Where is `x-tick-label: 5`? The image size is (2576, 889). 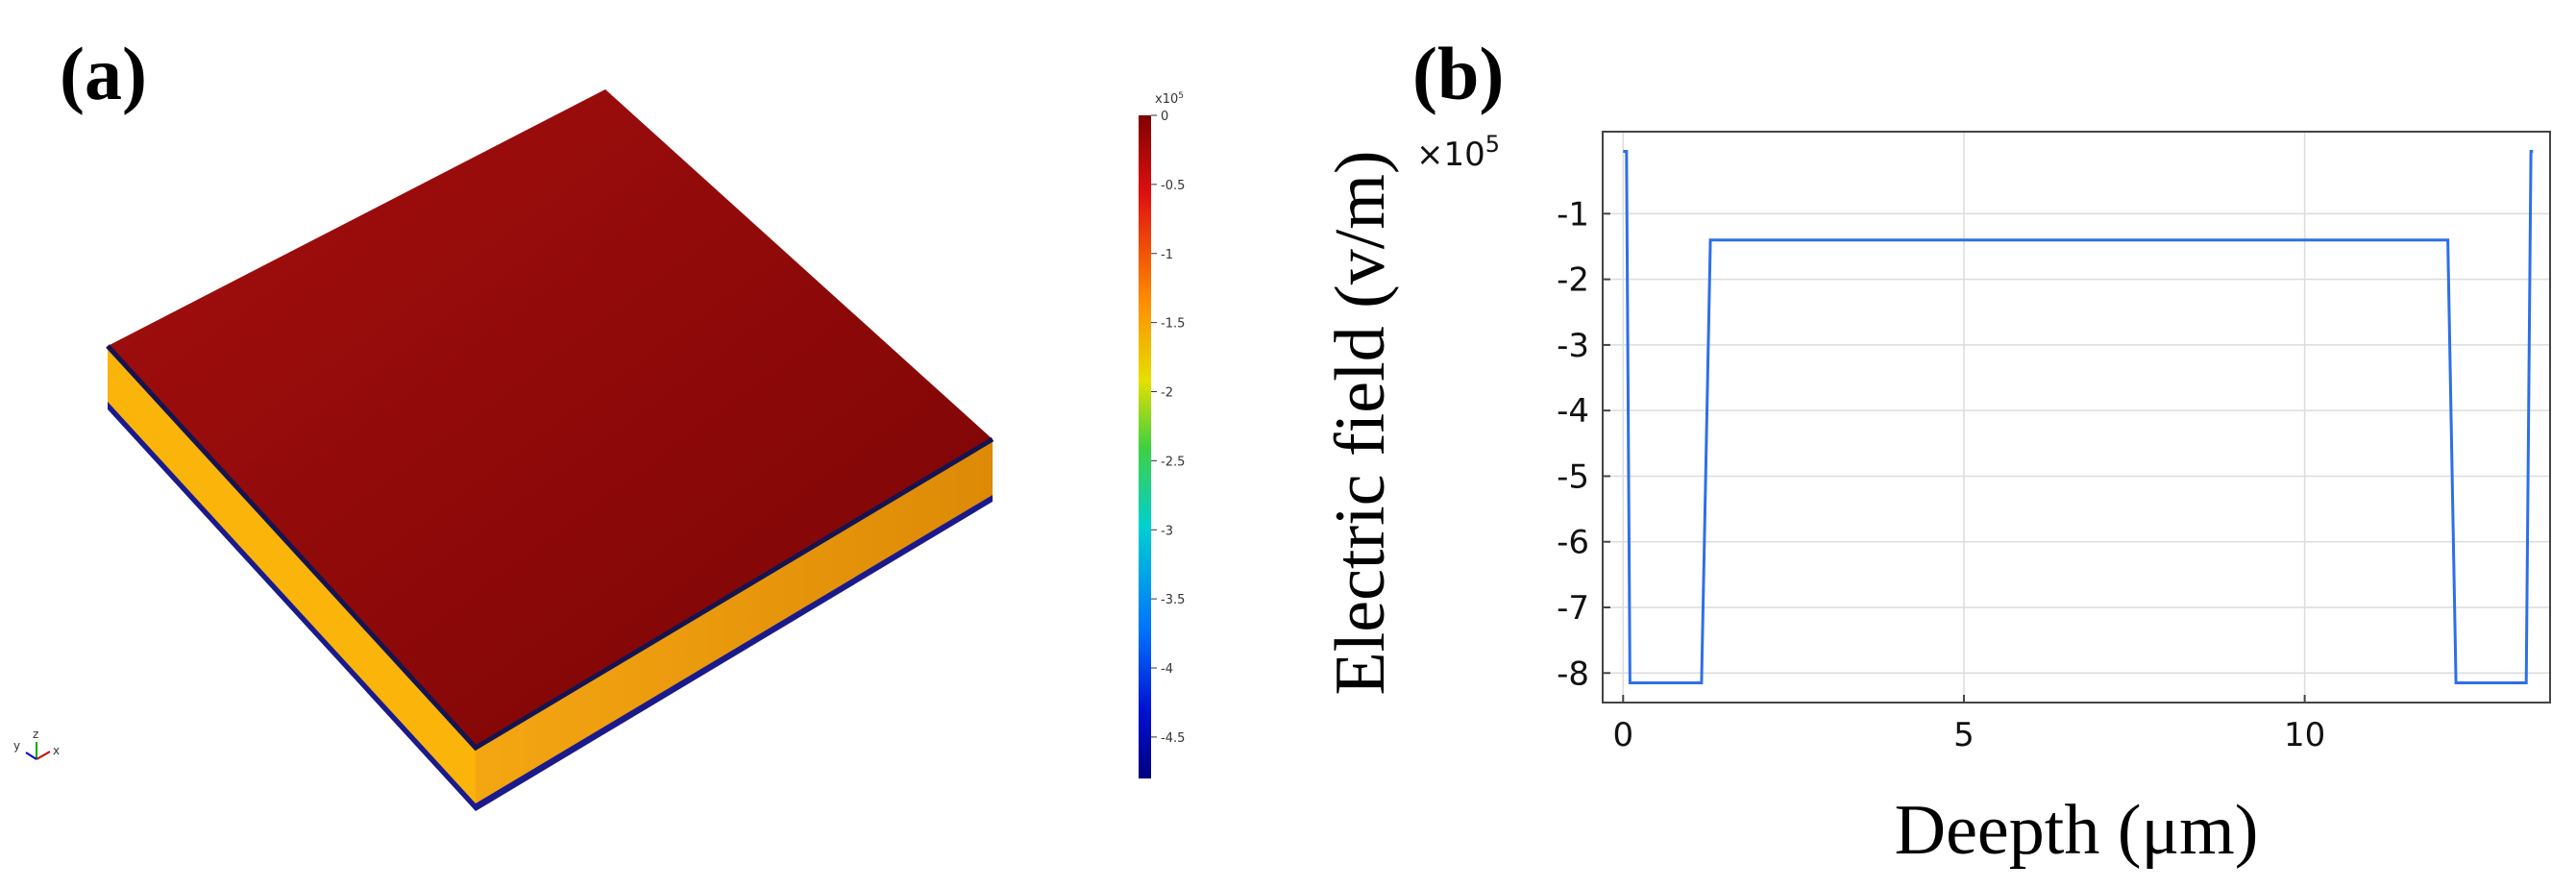
x-tick-label: 5 is located at coordinates (1964, 735).